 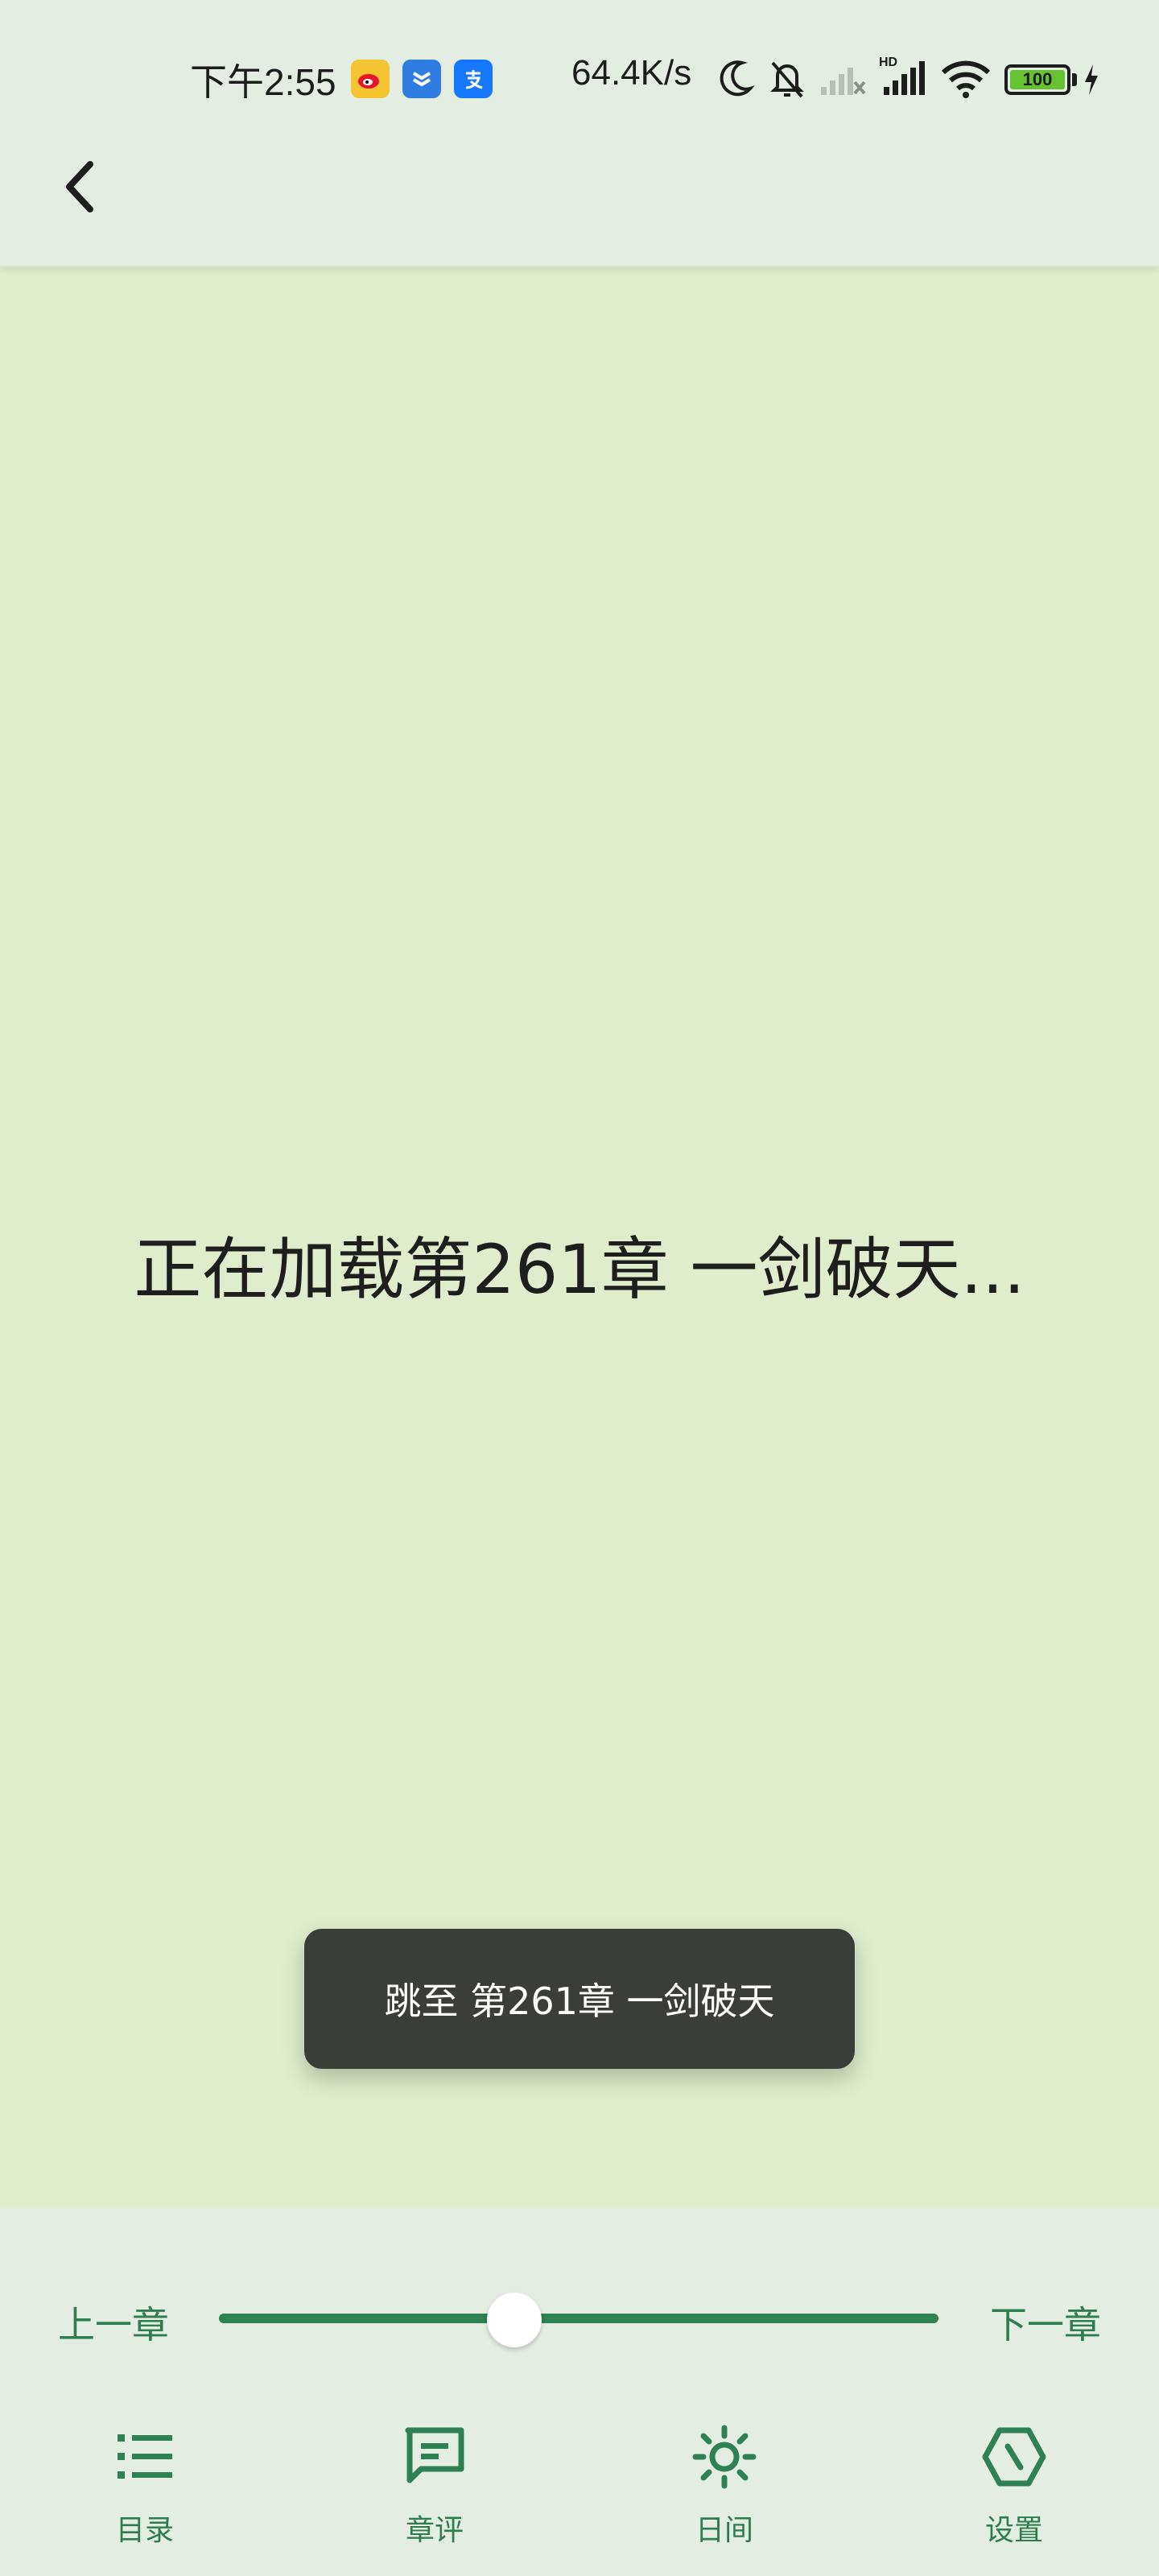 What do you see at coordinates (145, 2457) in the screenshot?
I see `list-icon` at bounding box center [145, 2457].